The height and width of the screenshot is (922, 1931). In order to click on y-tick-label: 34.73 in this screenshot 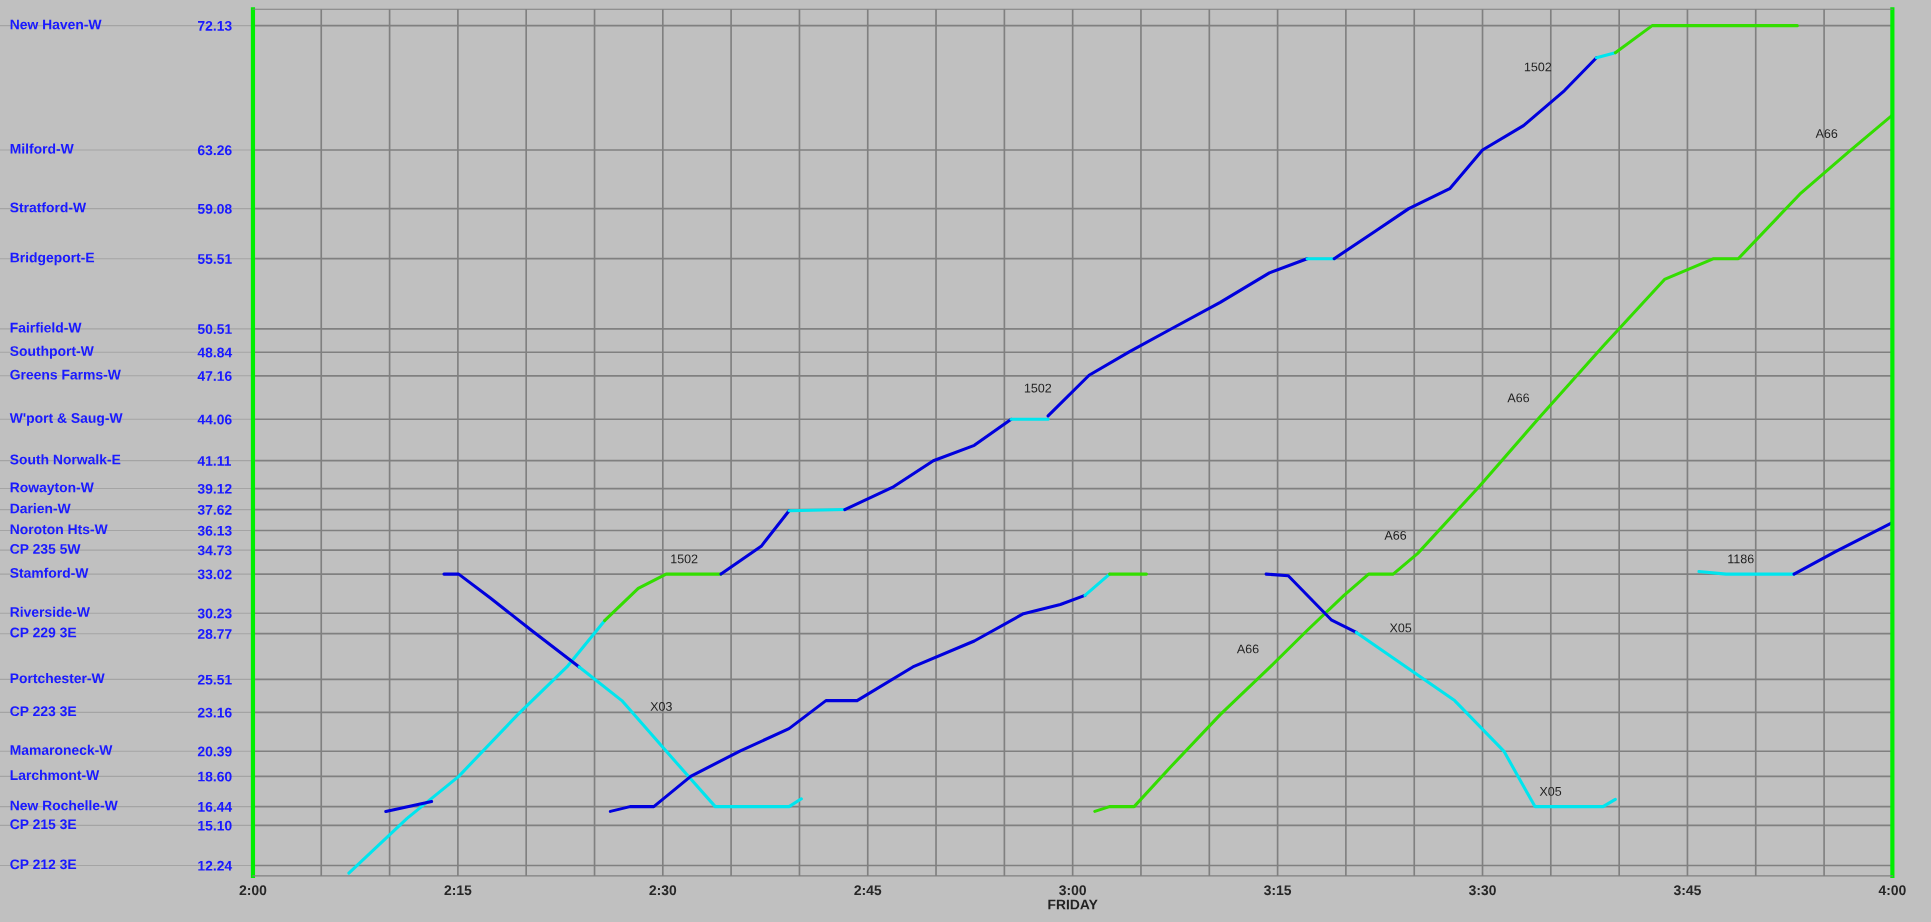, I will do `click(214, 550)`.